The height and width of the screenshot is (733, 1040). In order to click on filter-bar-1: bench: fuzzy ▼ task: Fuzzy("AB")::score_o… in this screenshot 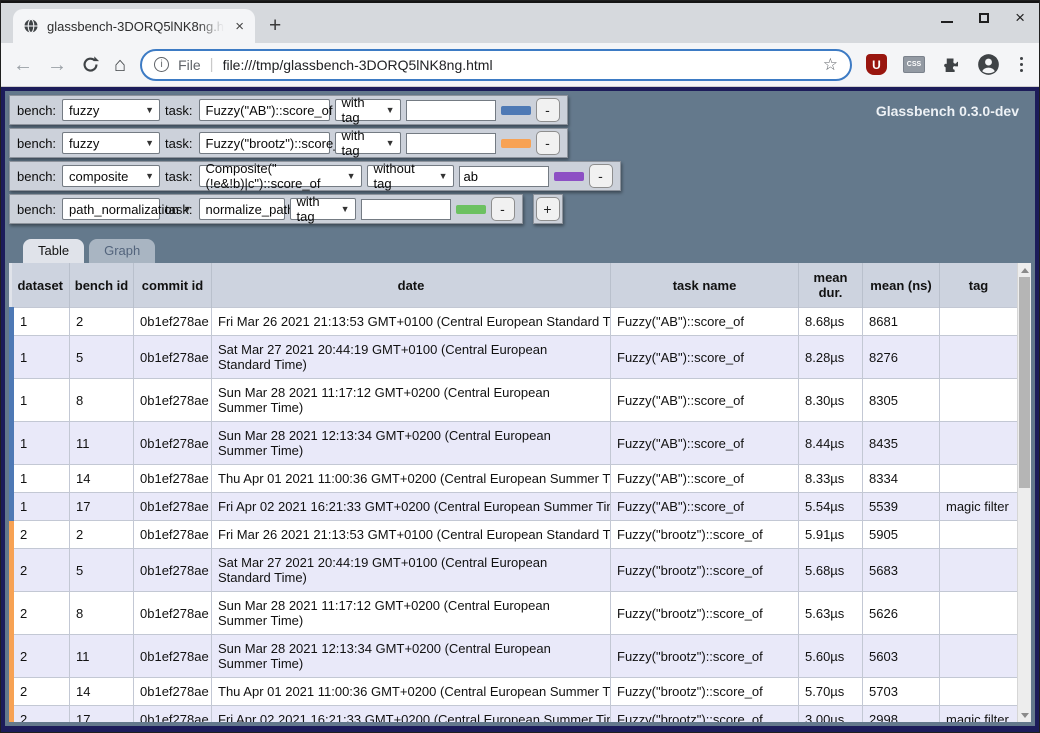, I will do `click(288, 110)`.